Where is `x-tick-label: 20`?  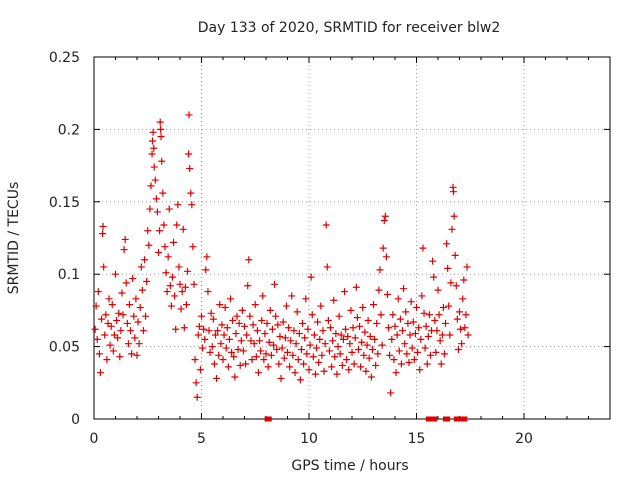
x-tick-label: 20 is located at coordinates (524, 439).